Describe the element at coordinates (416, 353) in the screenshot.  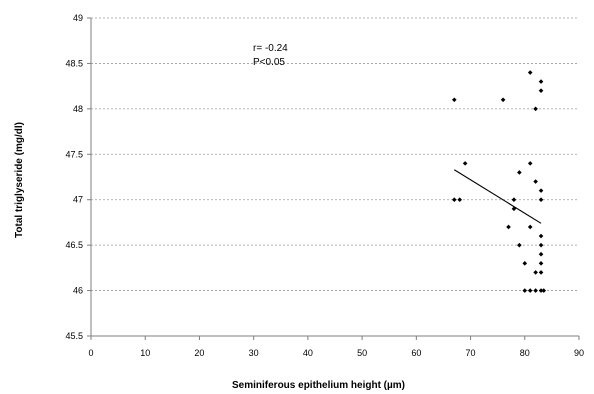
I see `x-tick-label: 60` at that location.